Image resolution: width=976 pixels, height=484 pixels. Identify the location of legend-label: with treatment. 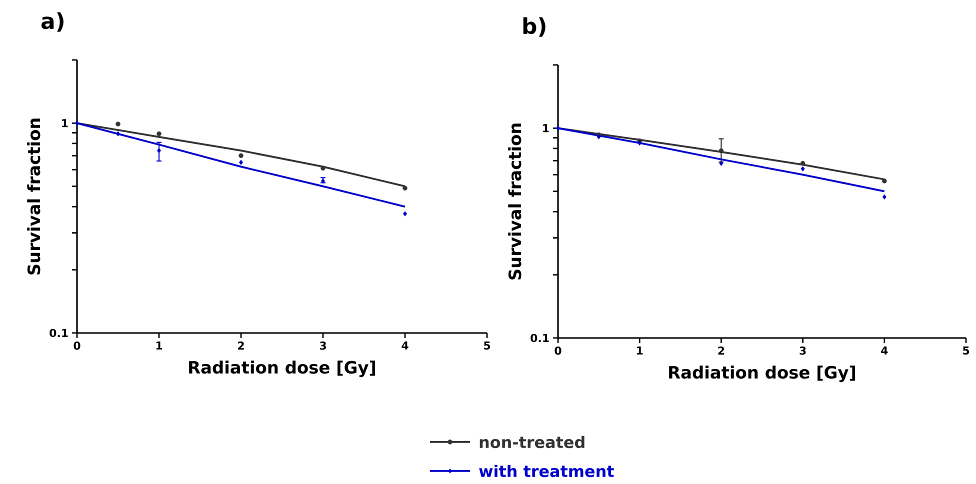
(546, 471).